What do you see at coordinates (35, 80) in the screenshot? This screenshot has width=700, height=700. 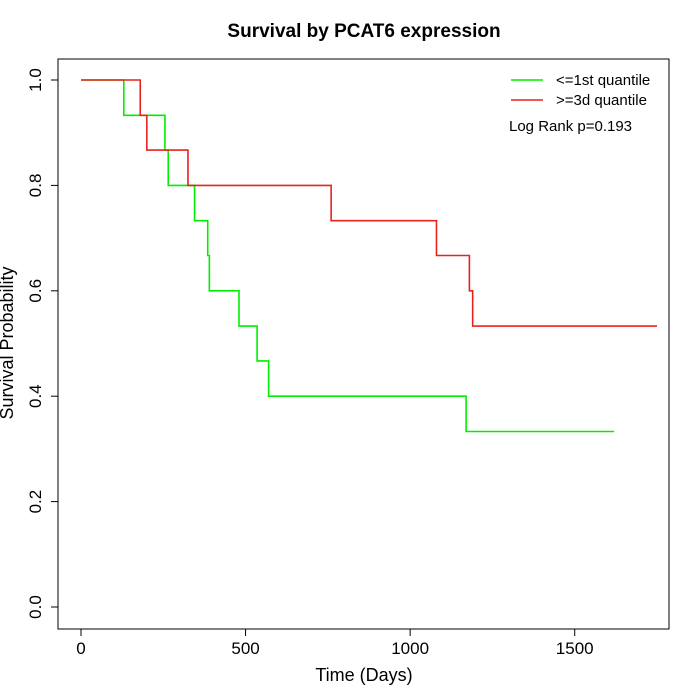 I see `y-tick-label: 1.0` at bounding box center [35, 80].